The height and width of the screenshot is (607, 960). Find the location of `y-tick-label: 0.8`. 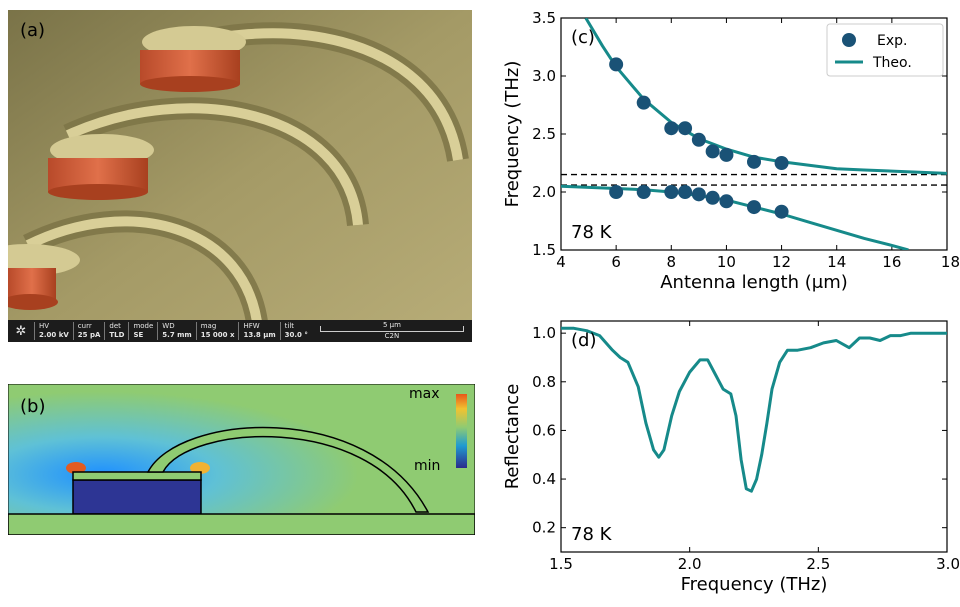

y-tick-label: 0.8 is located at coordinates (544, 382).